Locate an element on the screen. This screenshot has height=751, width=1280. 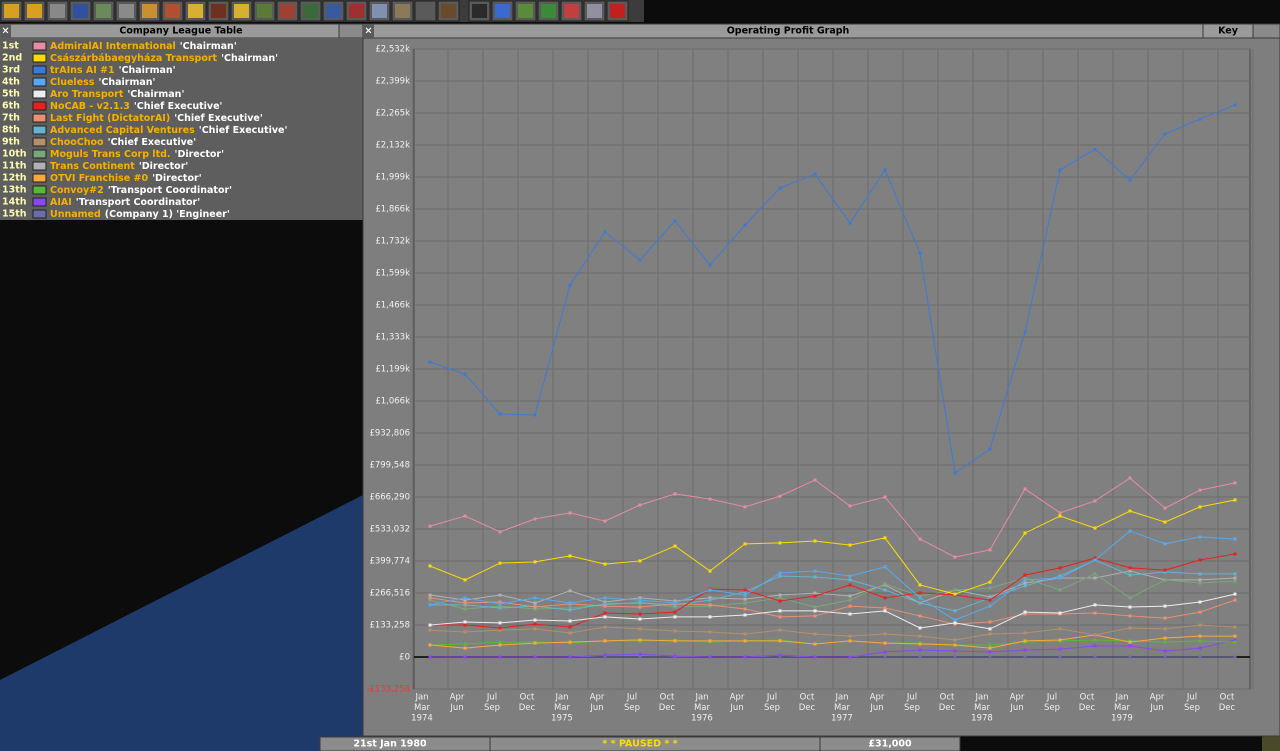
x-tick-label: Jun is located at coordinates (736, 708).